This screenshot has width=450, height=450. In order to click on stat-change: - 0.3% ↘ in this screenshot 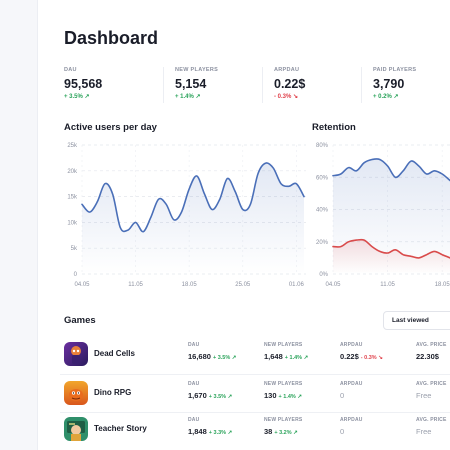, I will do `click(286, 97)`.